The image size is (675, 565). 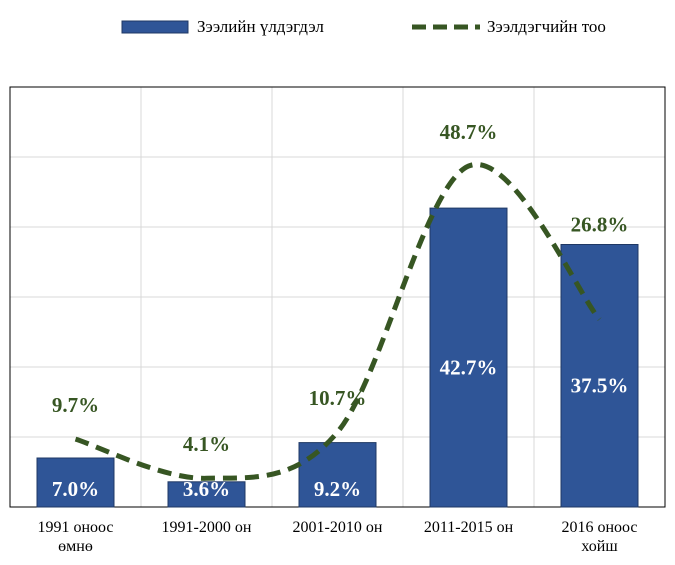 What do you see at coordinates (337, 527) in the screenshot?
I see `x-tick-label: 2001-2010 он` at bounding box center [337, 527].